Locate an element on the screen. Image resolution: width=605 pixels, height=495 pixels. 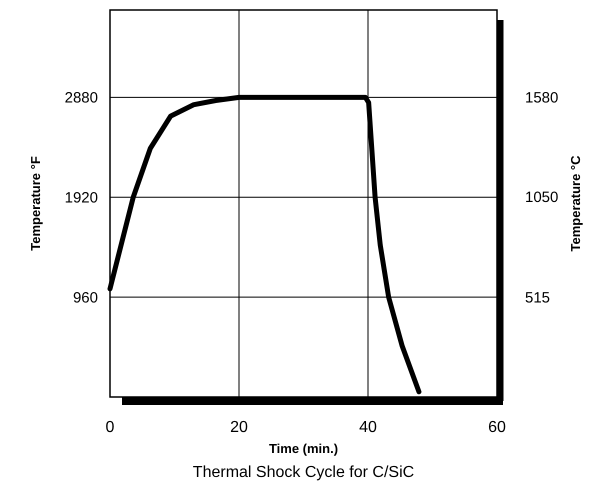
x-tick-label: 20 is located at coordinates (239, 427).